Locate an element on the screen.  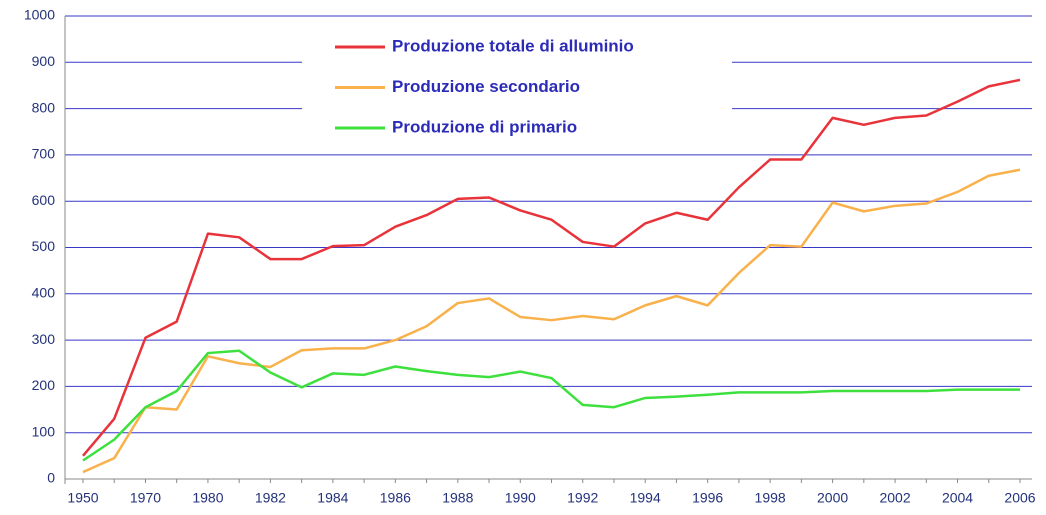
x-tick-label: 1988 is located at coordinates (457, 498).